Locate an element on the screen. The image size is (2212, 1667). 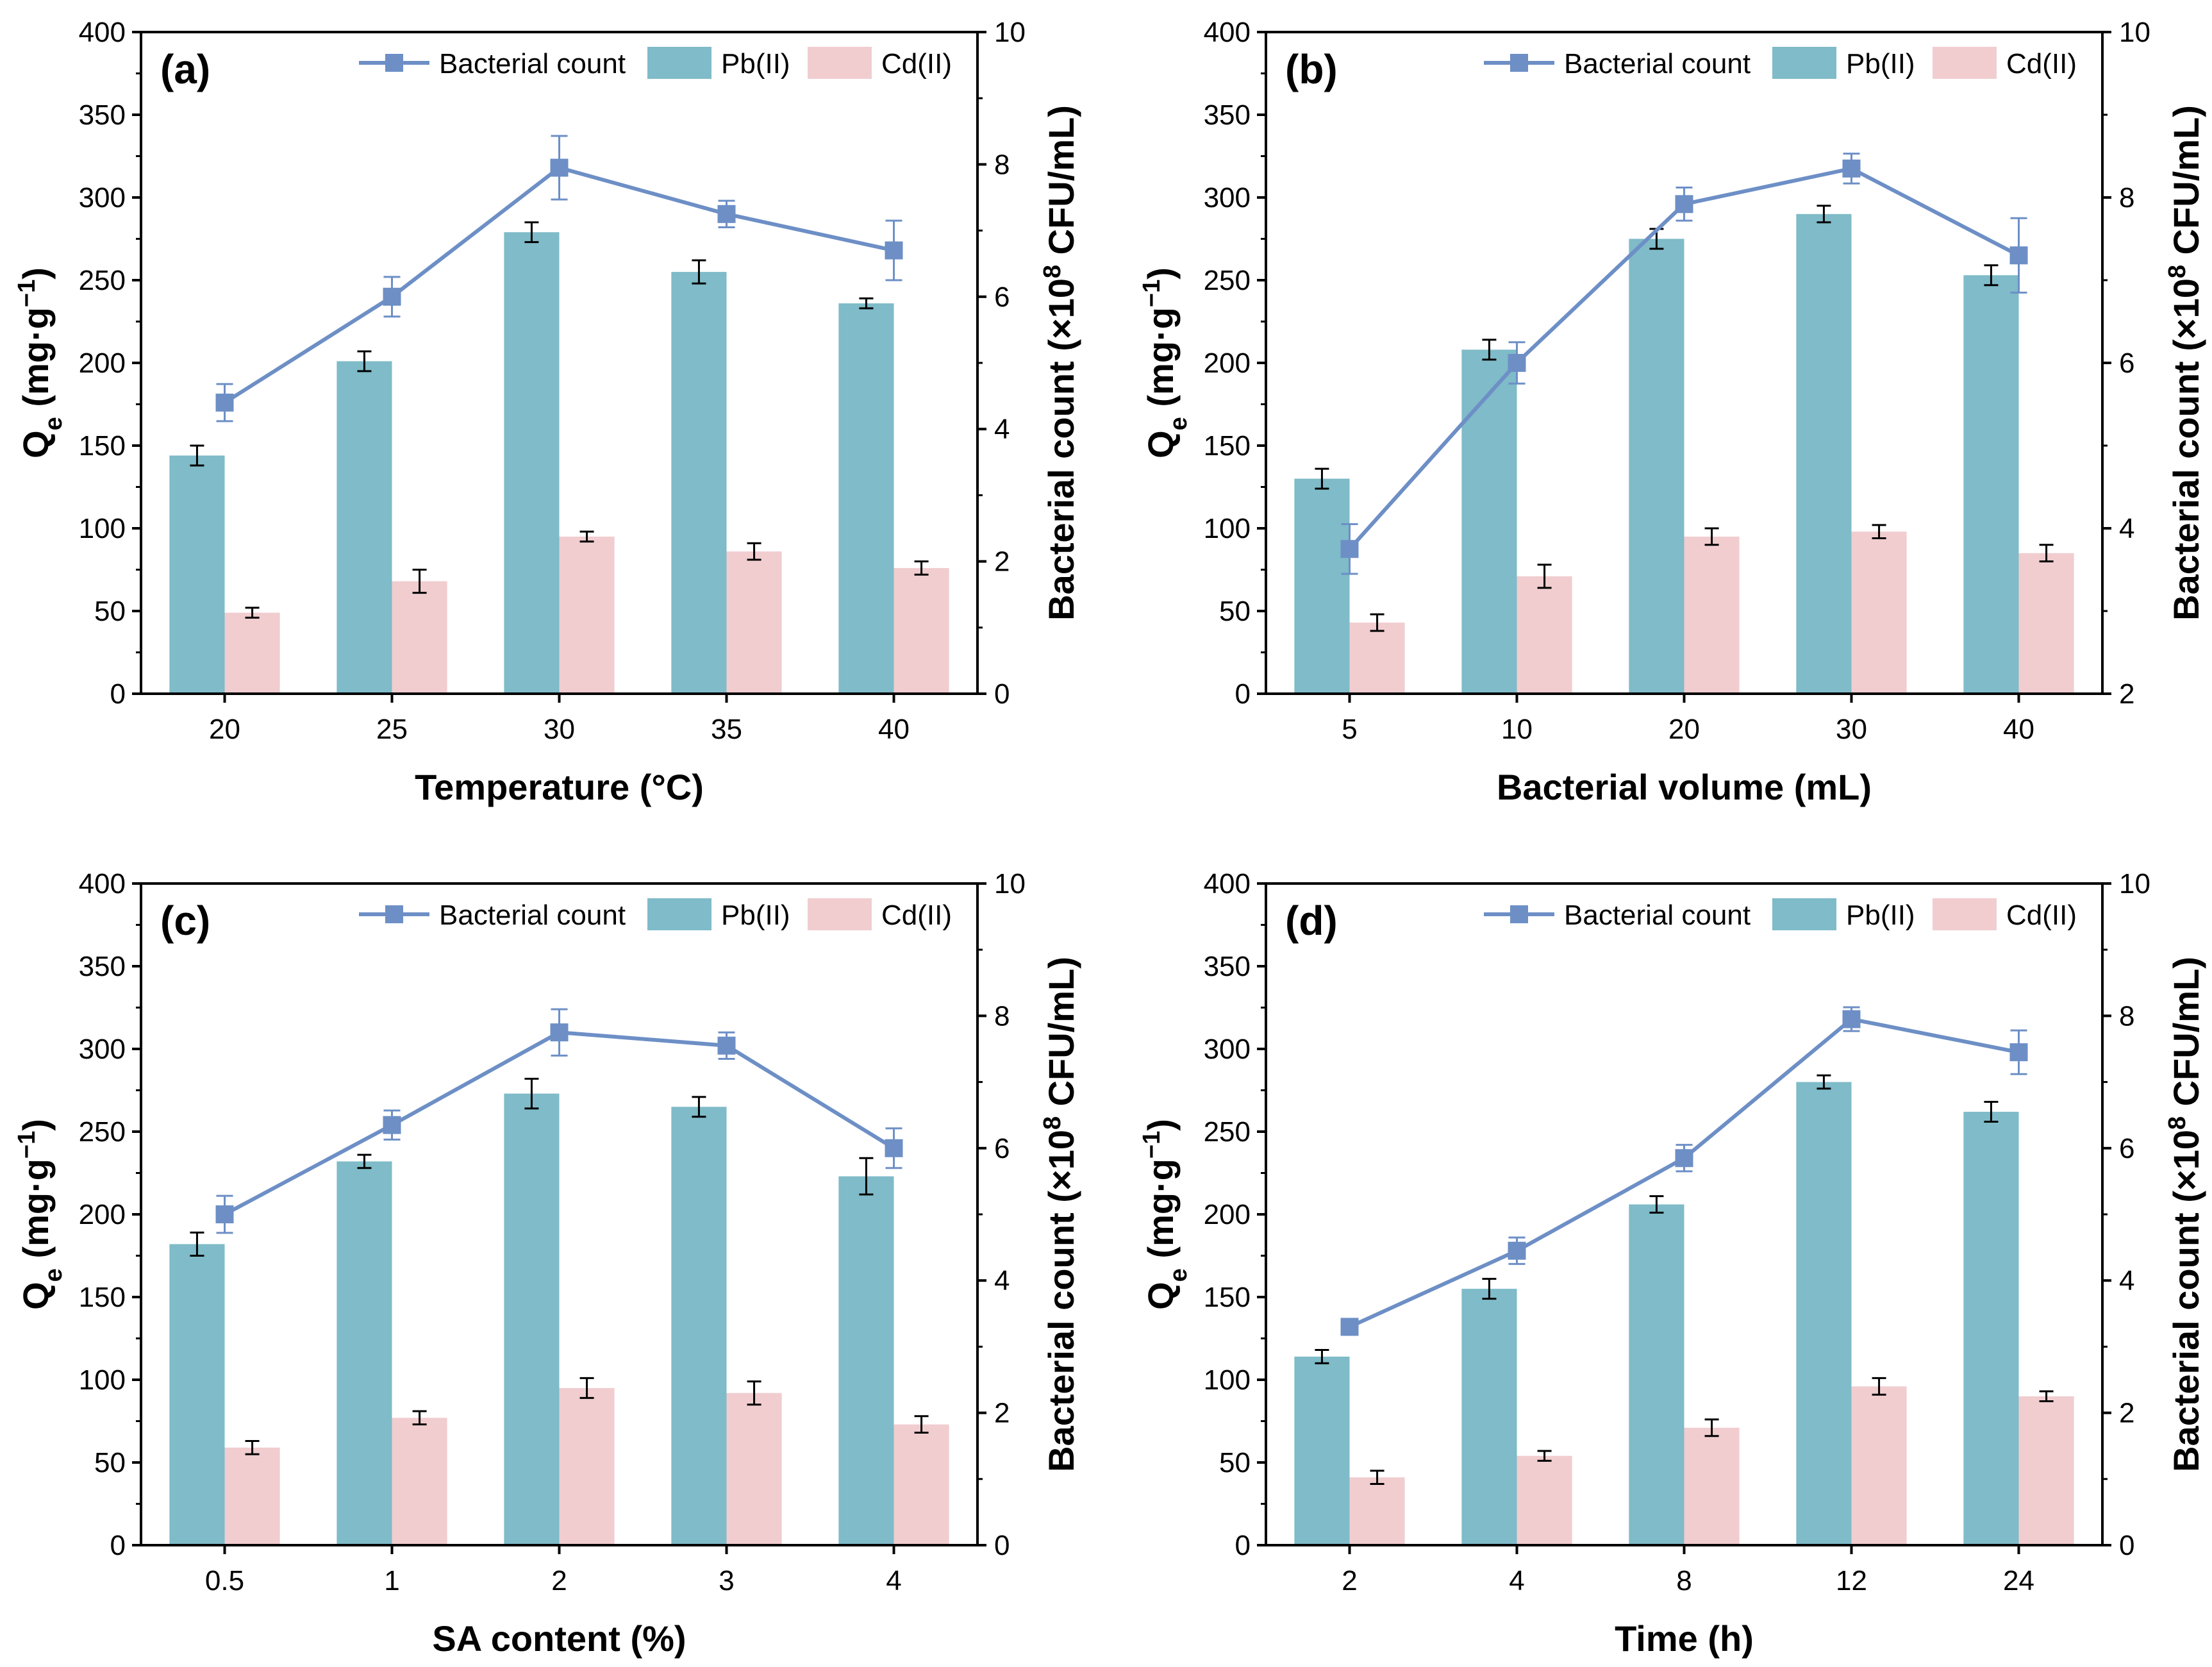
left-tick-label: 150 is located at coordinates (1228, 1297).